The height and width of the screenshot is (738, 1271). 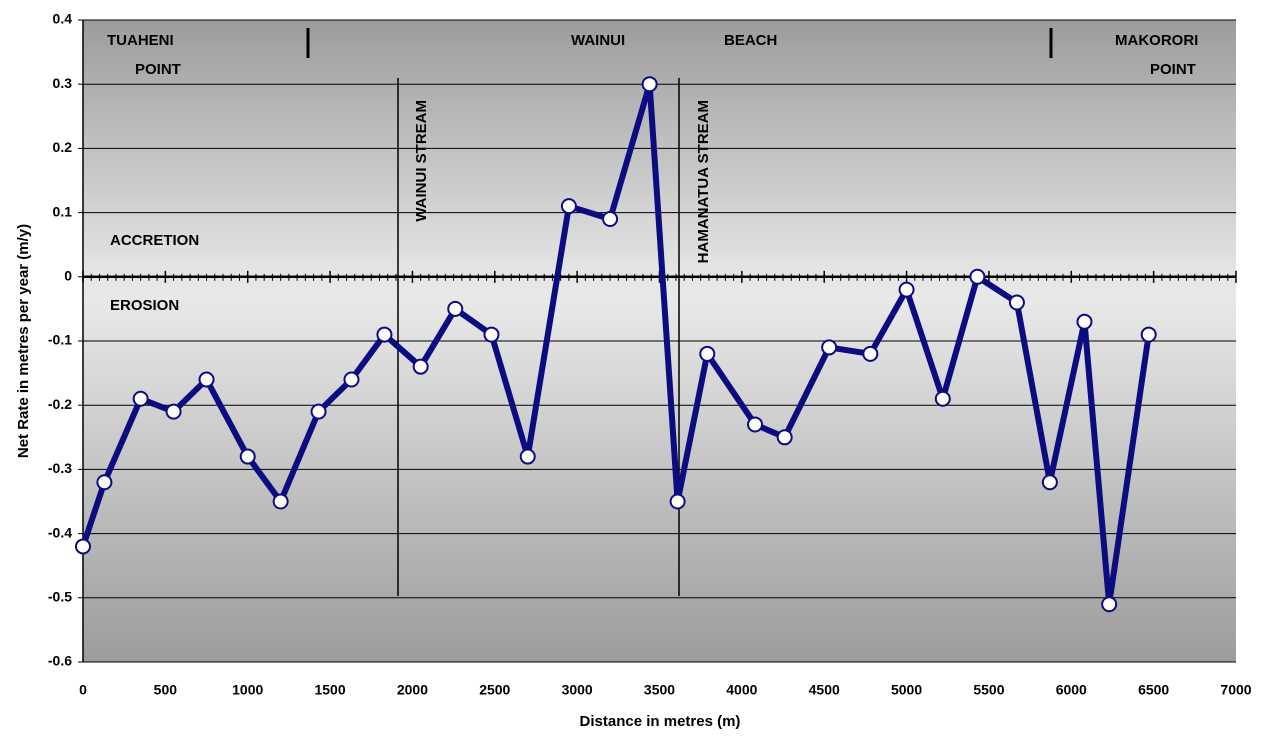 I want to click on x-tick-label: 4500, so click(x=824, y=690).